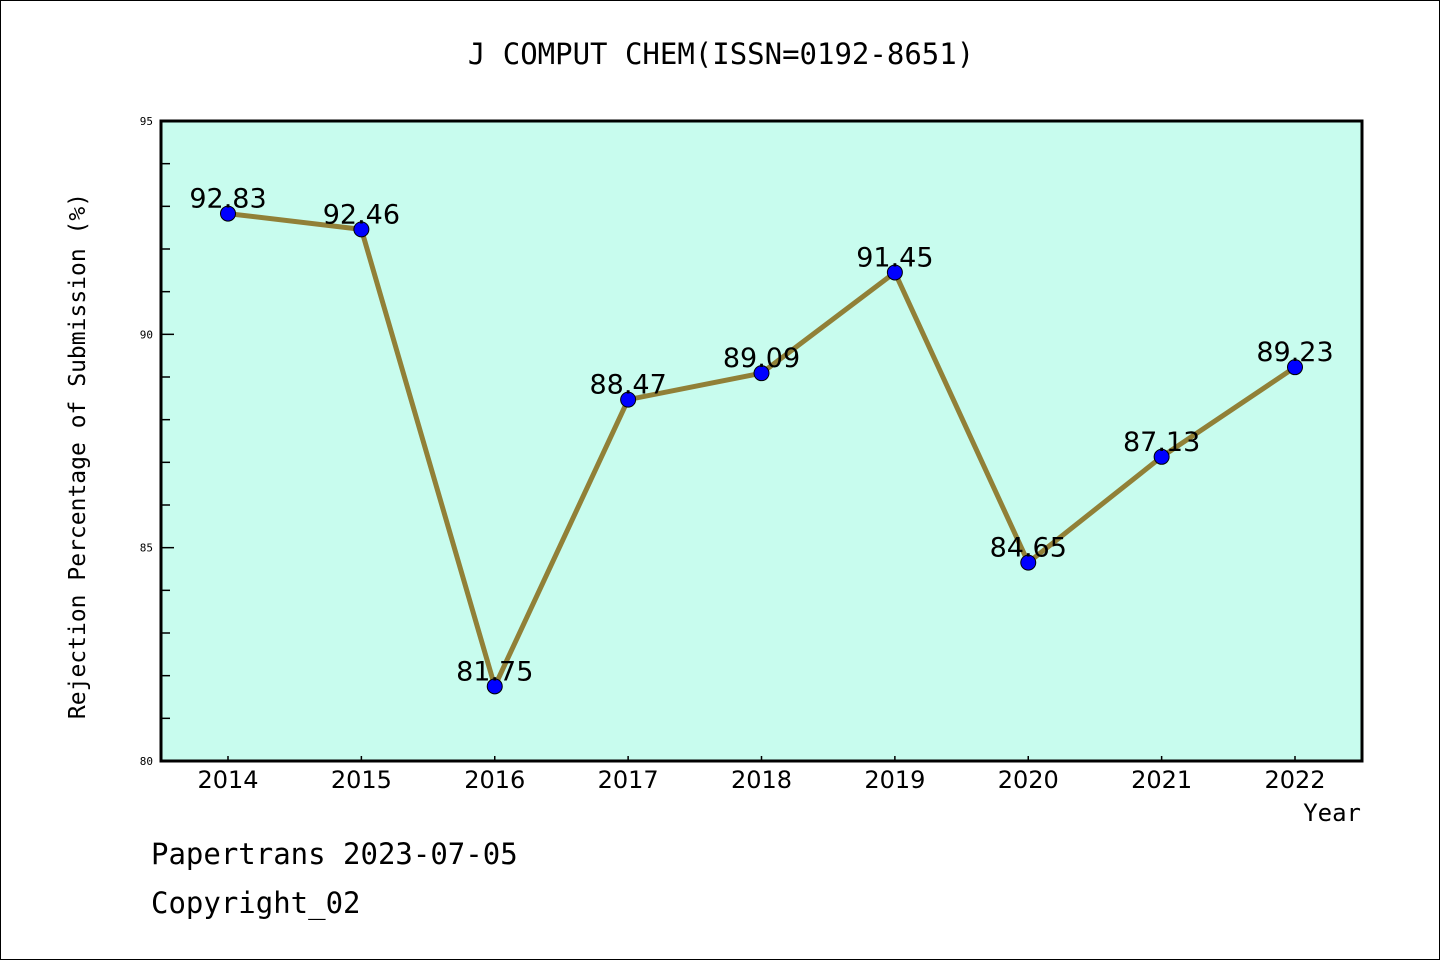 This screenshot has height=960, width=1440. What do you see at coordinates (721, 54) in the screenshot?
I see `chart-title: J COMPUT CHEM(ISSN=0192-8651)` at bounding box center [721, 54].